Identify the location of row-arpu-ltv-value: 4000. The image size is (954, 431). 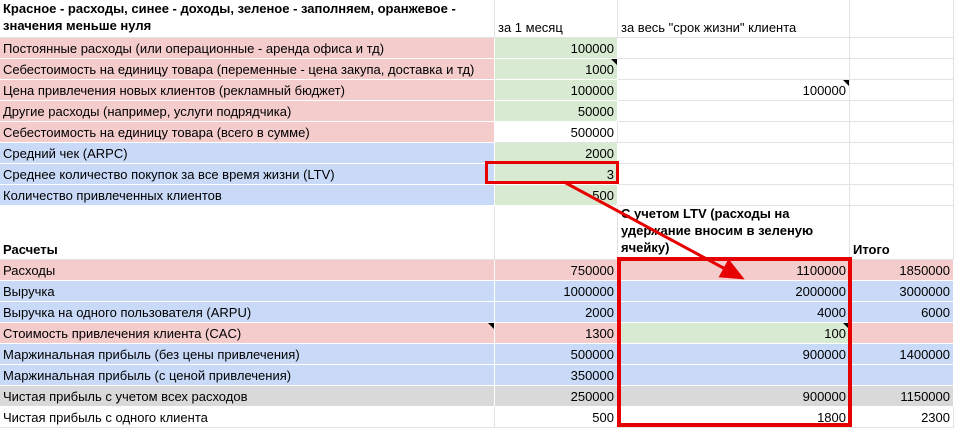
(734, 312).